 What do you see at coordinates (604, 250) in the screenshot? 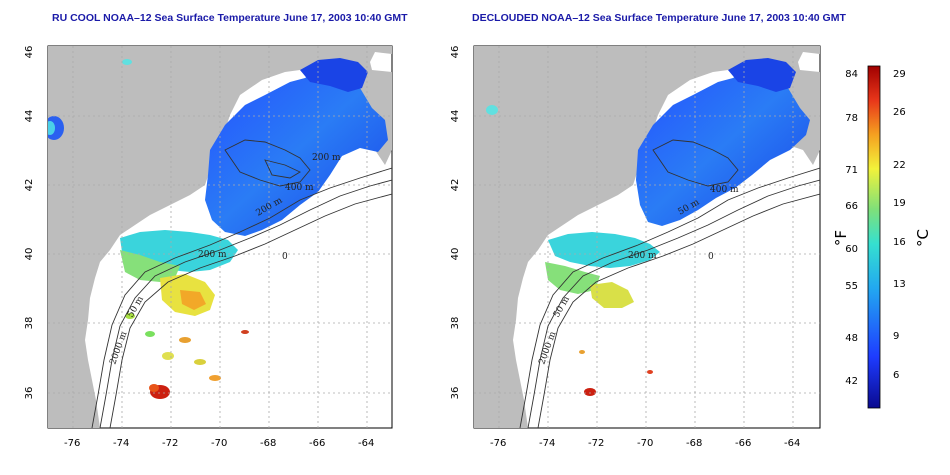
I see `sst-shelf-region` at bounding box center [604, 250].